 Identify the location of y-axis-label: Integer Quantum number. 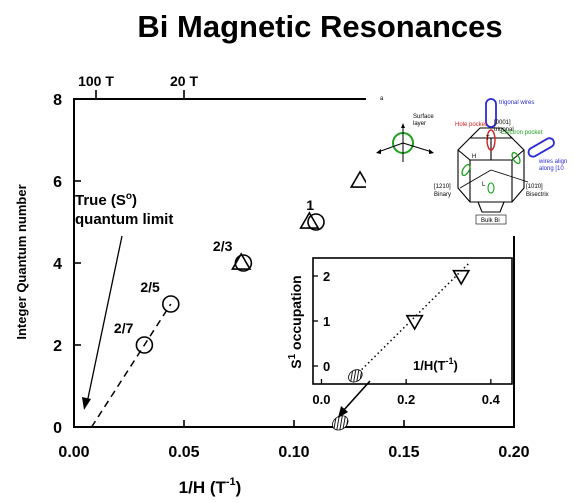
(21, 261).